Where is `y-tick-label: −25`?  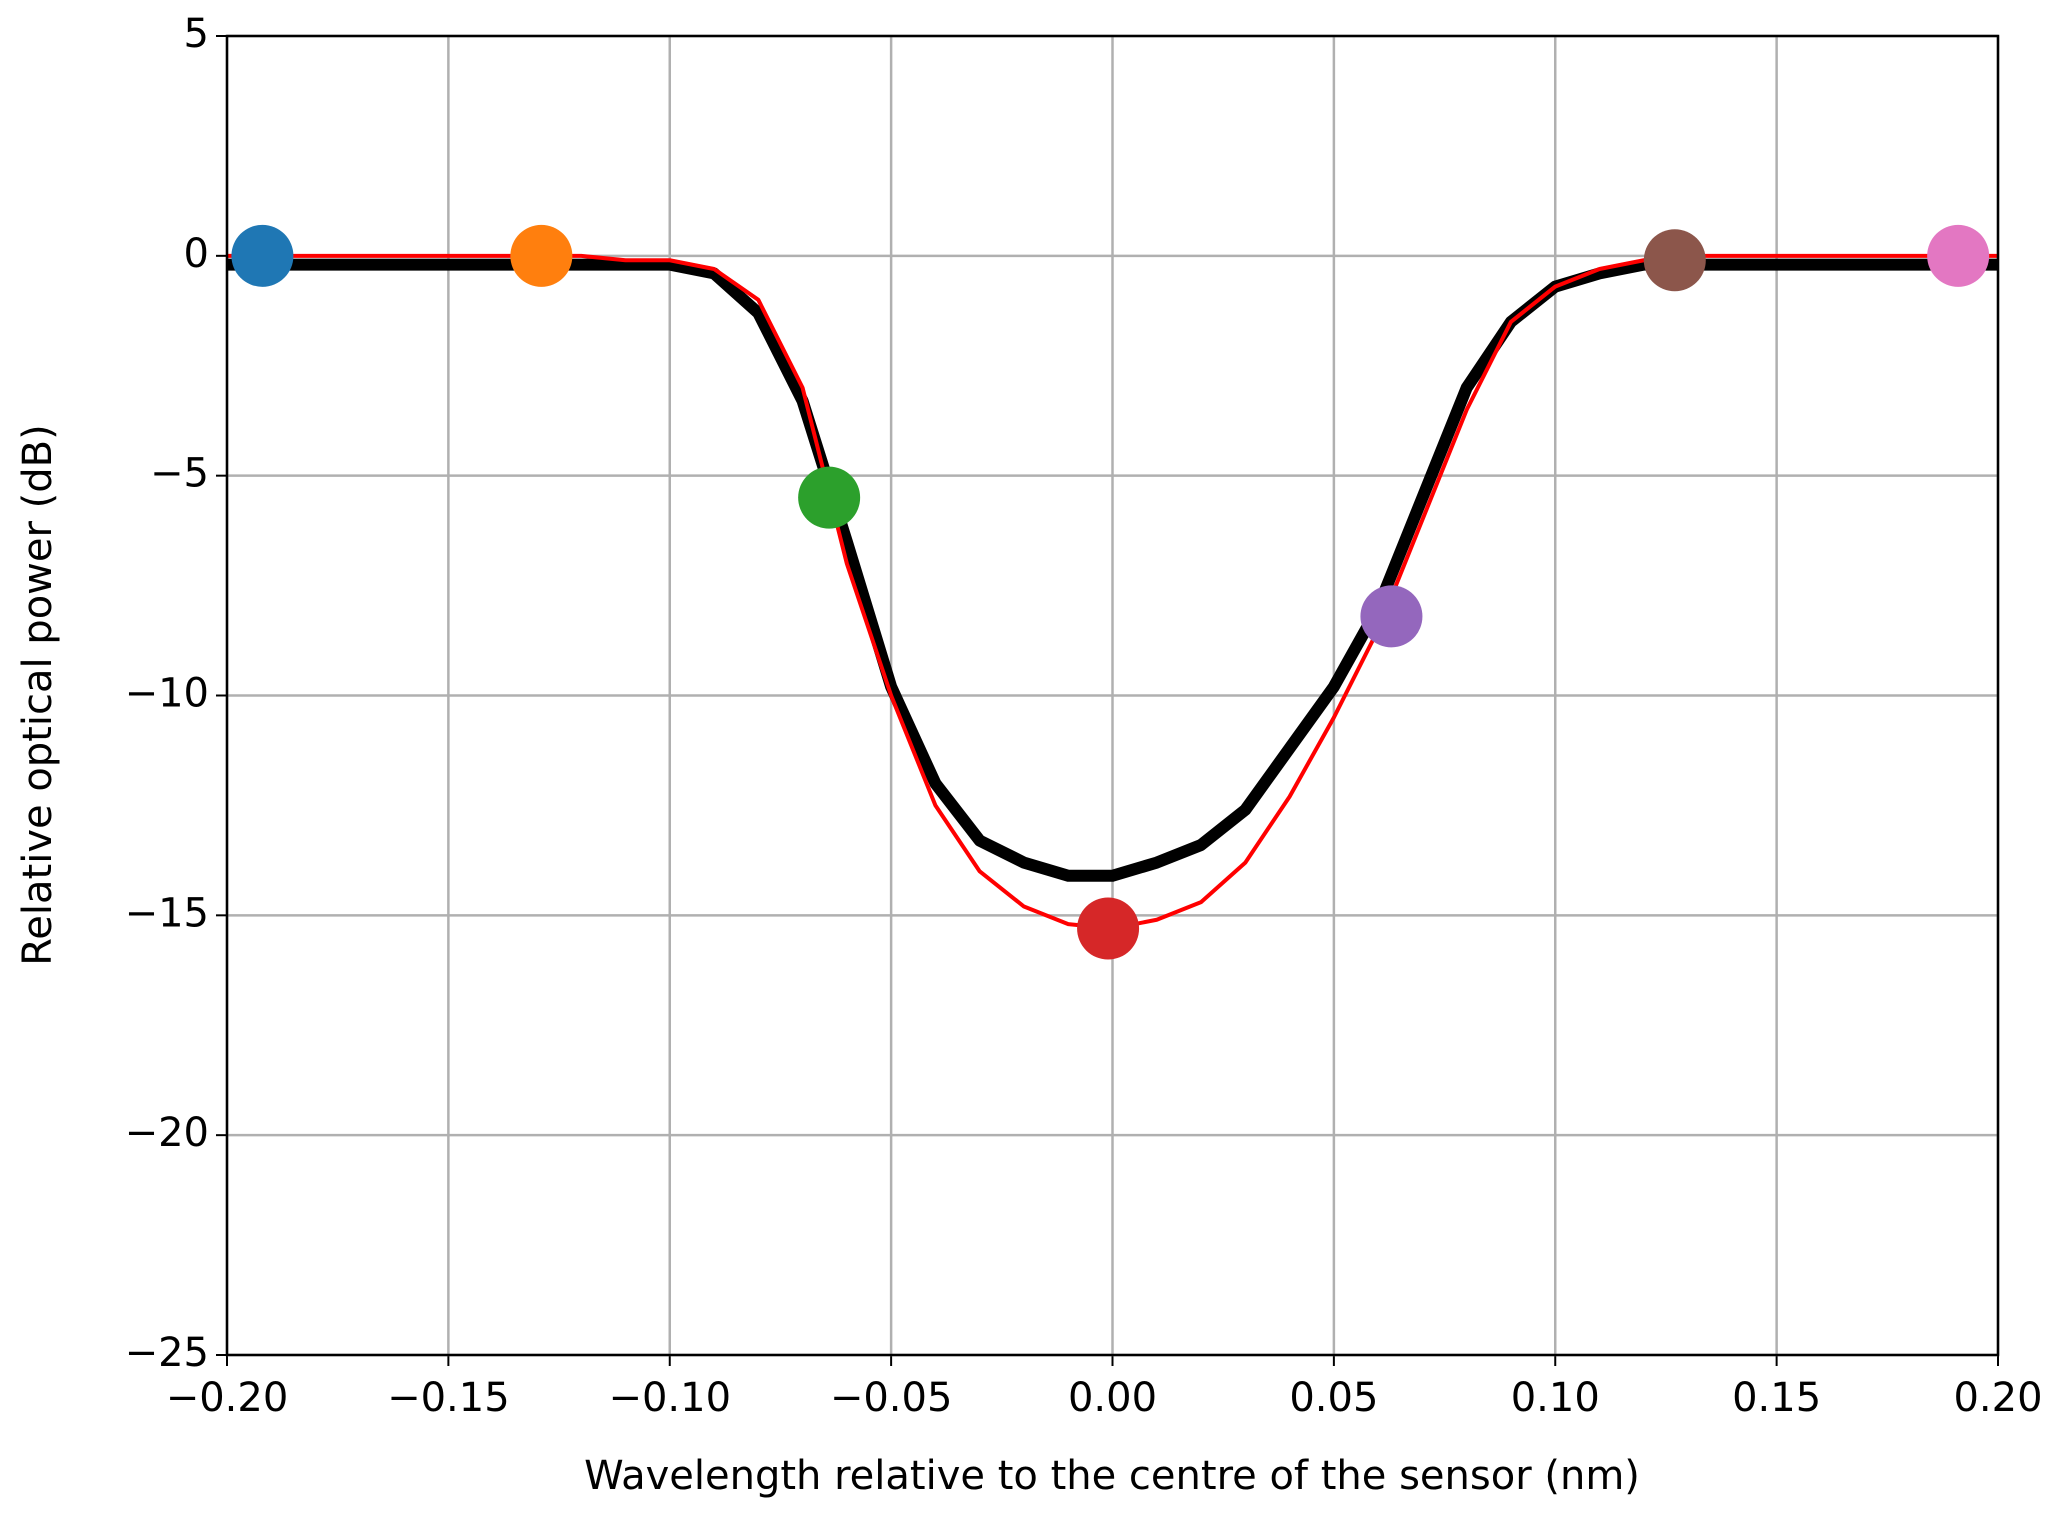 y-tick-label: −25 is located at coordinates (167, 1353).